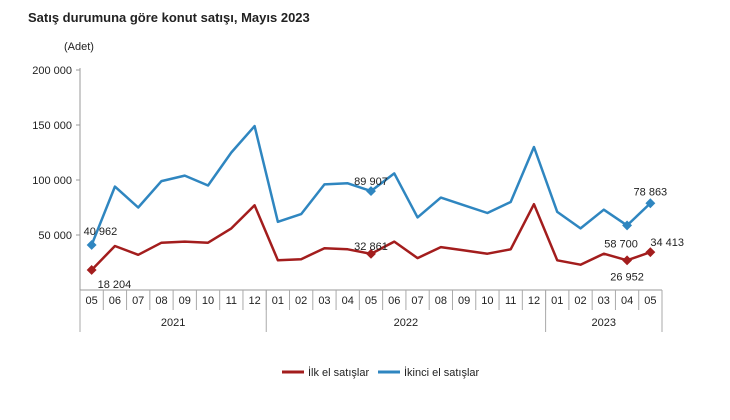 This screenshot has width=730, height=420. I want to click on year-label: 2021, so click(173, 323).